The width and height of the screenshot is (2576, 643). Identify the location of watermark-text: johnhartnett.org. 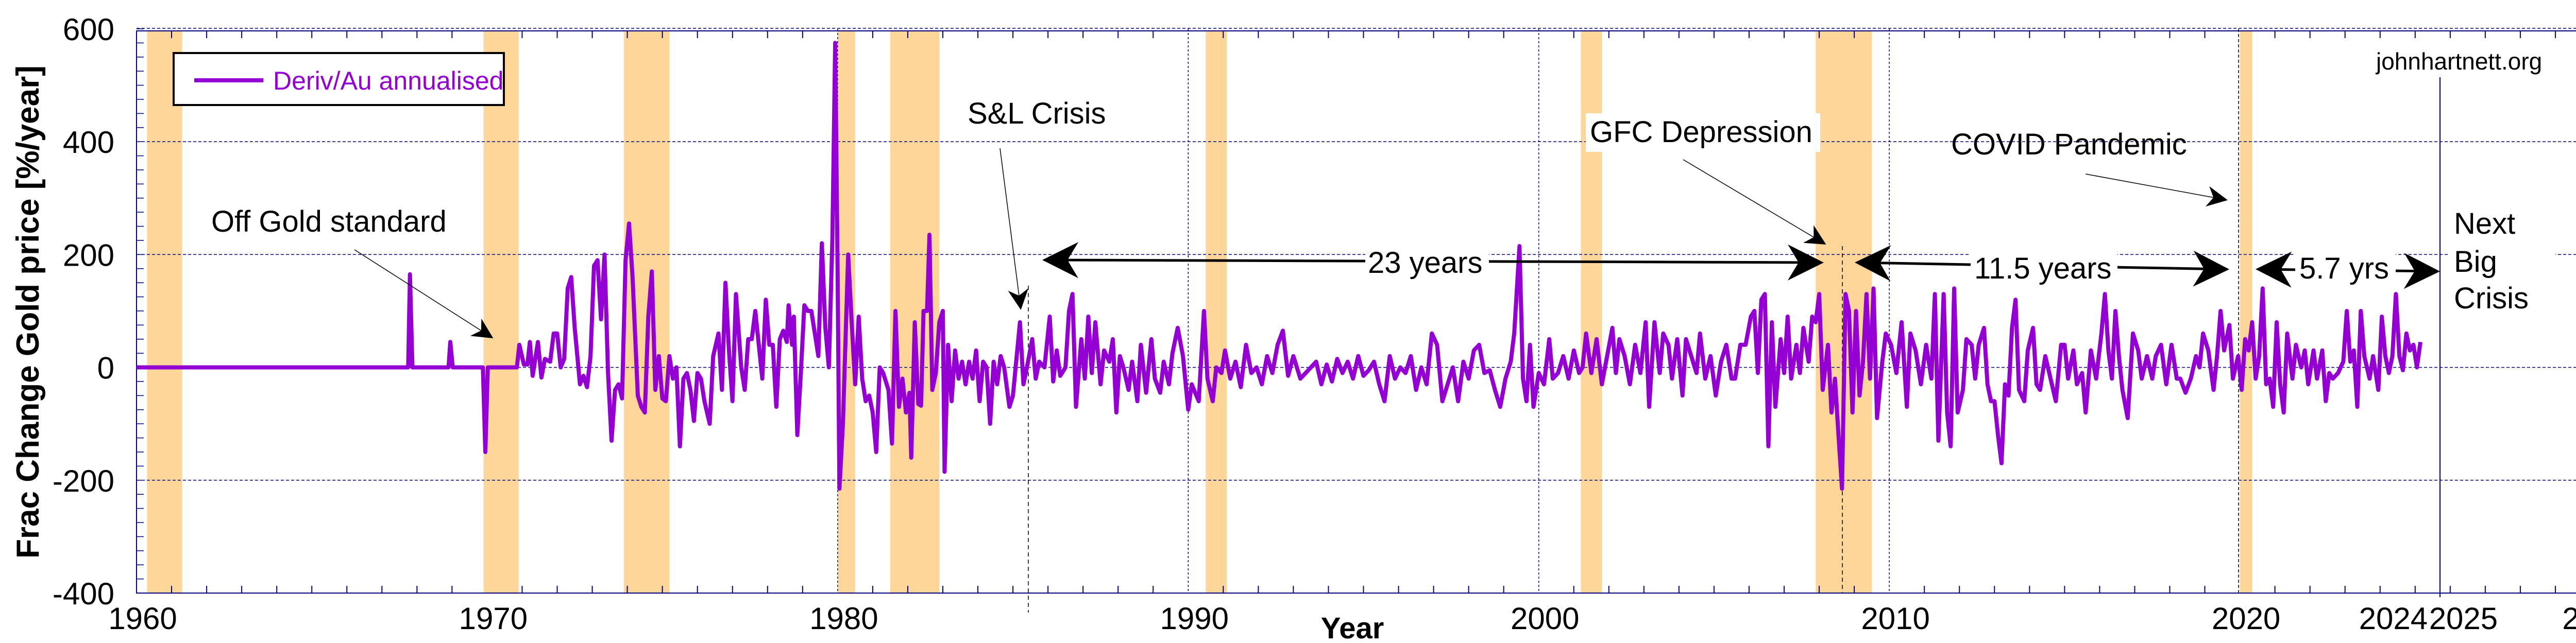
(2458, 61).